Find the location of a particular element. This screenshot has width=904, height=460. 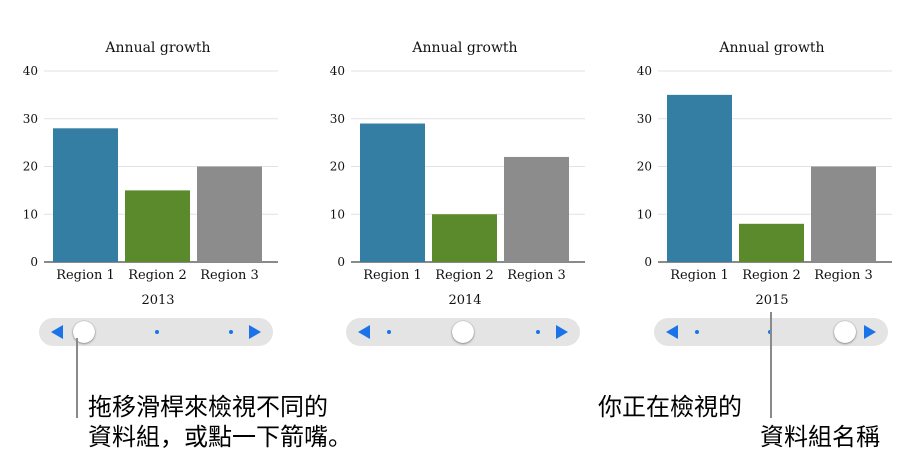

dataset-name-label: 2014 is located at coordinates (464, 300).